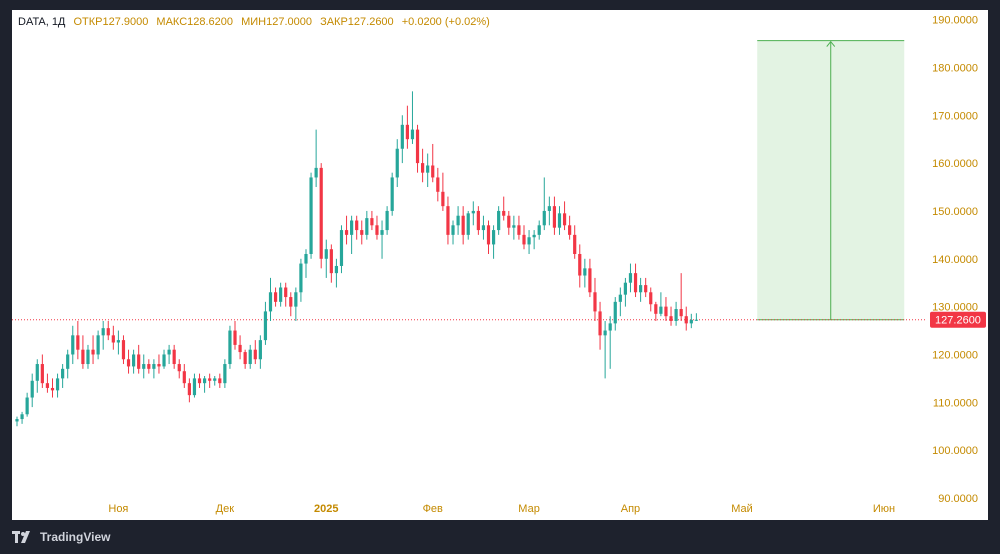  What do you see at coordinates (433, 509) in the screenshot?
I see `x-axis-tick-label: Фев` at bounding box center [433, 509].